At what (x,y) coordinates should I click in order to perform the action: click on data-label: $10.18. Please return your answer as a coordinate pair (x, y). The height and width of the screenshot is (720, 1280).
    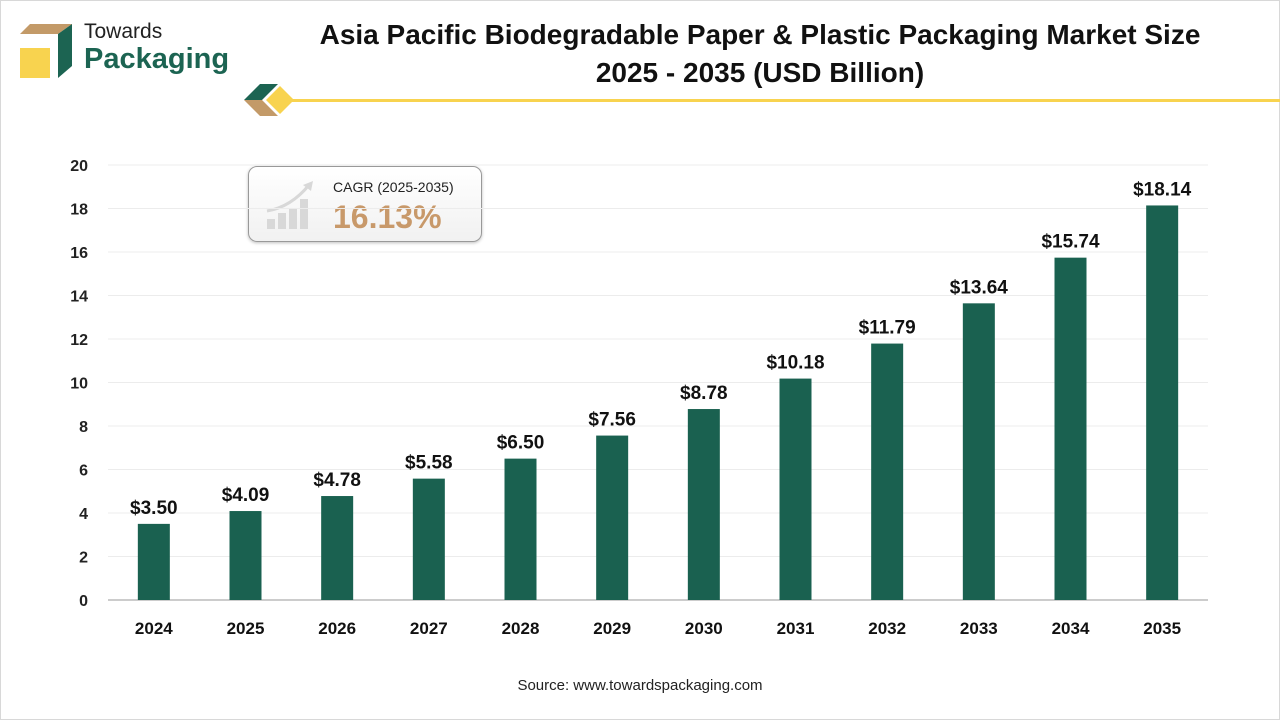
    Looking at the image, I should click on (795, 363).